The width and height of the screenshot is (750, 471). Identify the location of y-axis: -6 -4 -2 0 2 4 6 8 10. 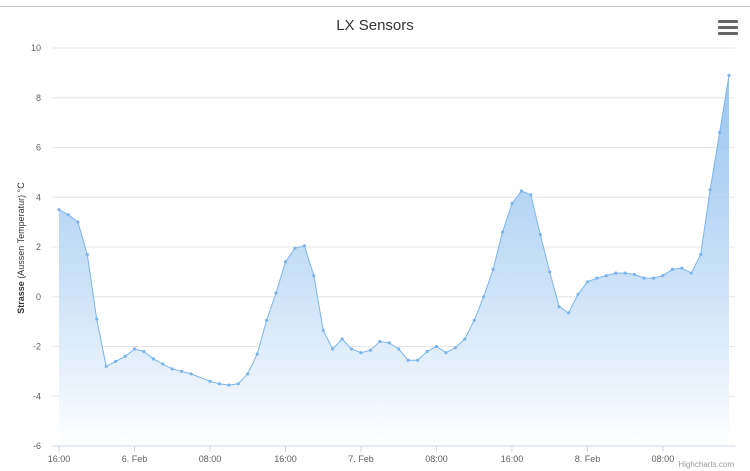
(36, 247).